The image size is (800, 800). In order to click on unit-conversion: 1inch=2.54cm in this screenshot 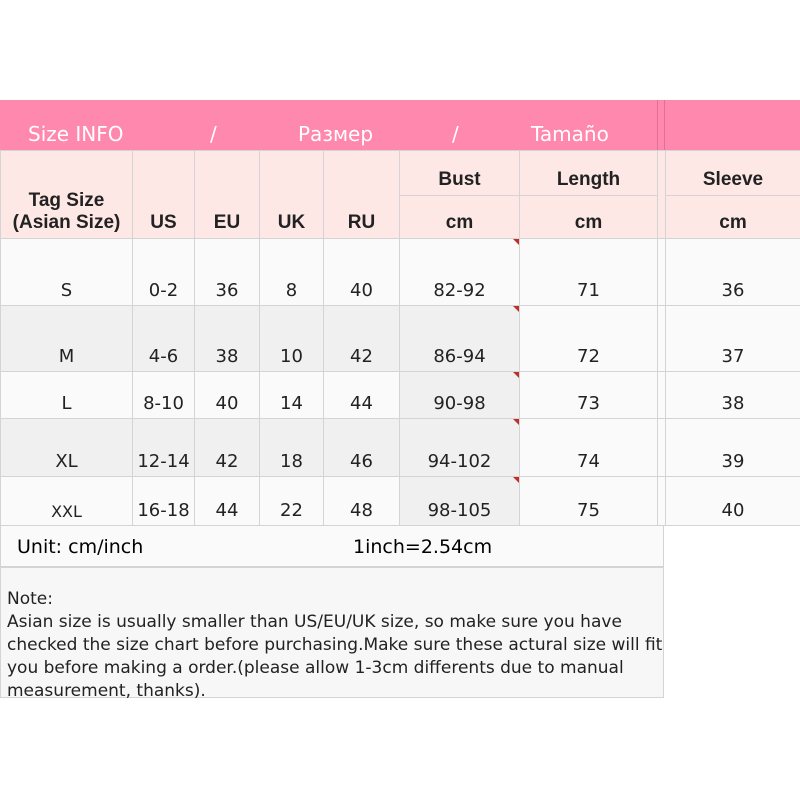, I will do `click(423, 547)`.